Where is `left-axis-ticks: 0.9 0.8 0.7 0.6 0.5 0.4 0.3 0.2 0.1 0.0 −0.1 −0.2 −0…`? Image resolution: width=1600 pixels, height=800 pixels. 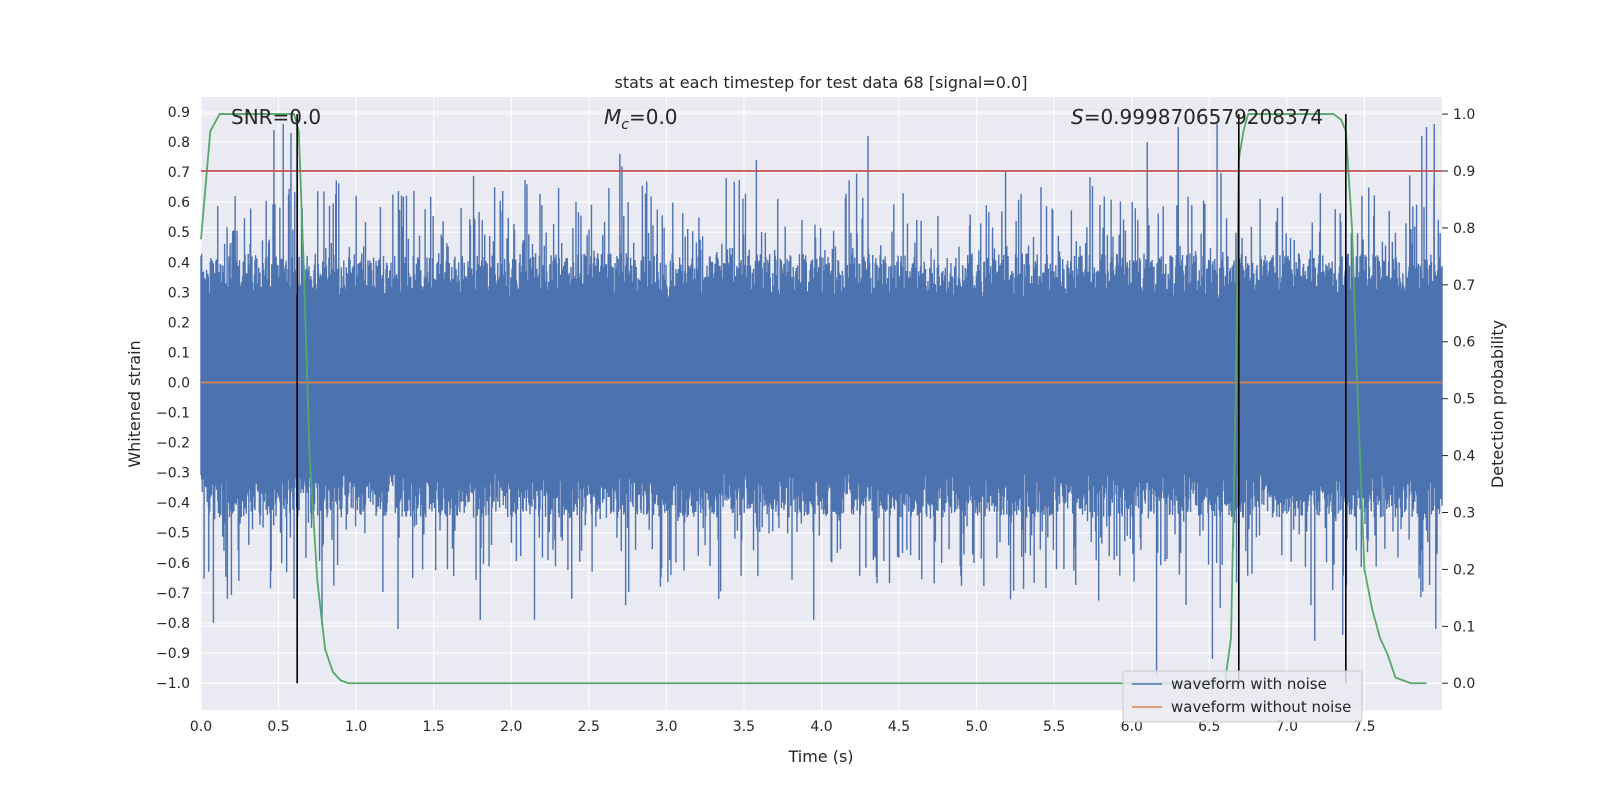 left-axis-ticks: 0.9 0.8 0.7 0.6 0.5 0.4 0.3 0.2 0.1 0.0 −0.1 −0.2 −0… is located at coordinates (173, 398).